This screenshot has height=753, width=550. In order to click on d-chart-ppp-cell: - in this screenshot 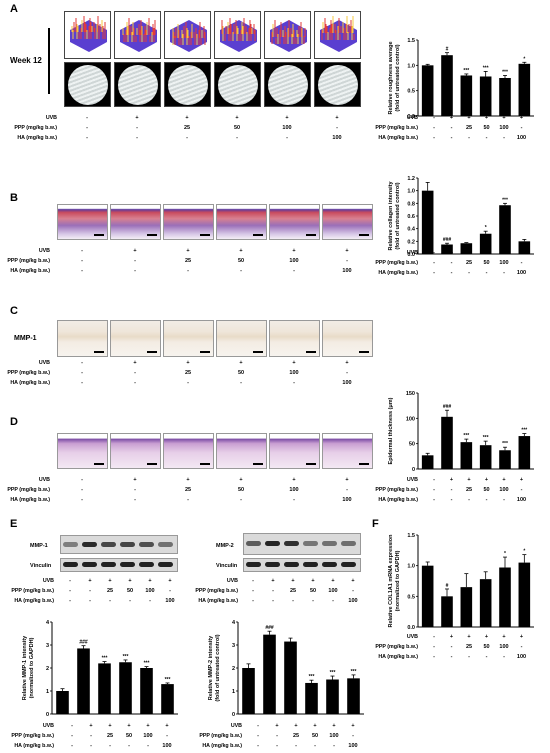, I will do `click(434, 490)`.